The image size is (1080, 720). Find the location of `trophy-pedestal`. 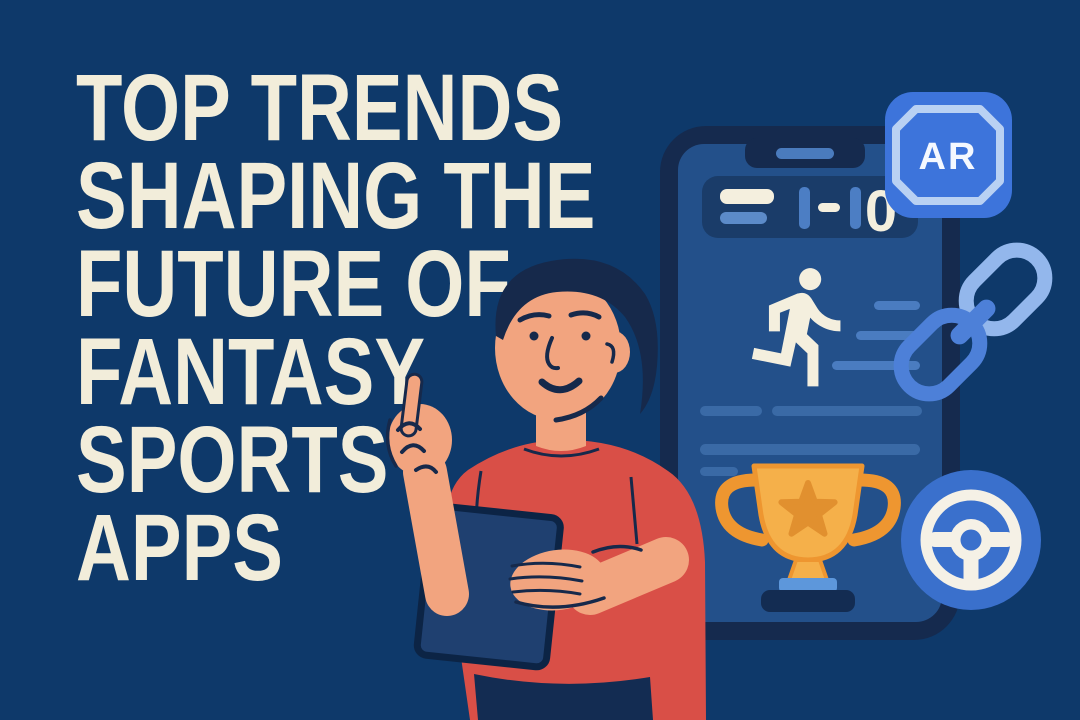

trophy-pedestal is located at coordinates (808, 585).